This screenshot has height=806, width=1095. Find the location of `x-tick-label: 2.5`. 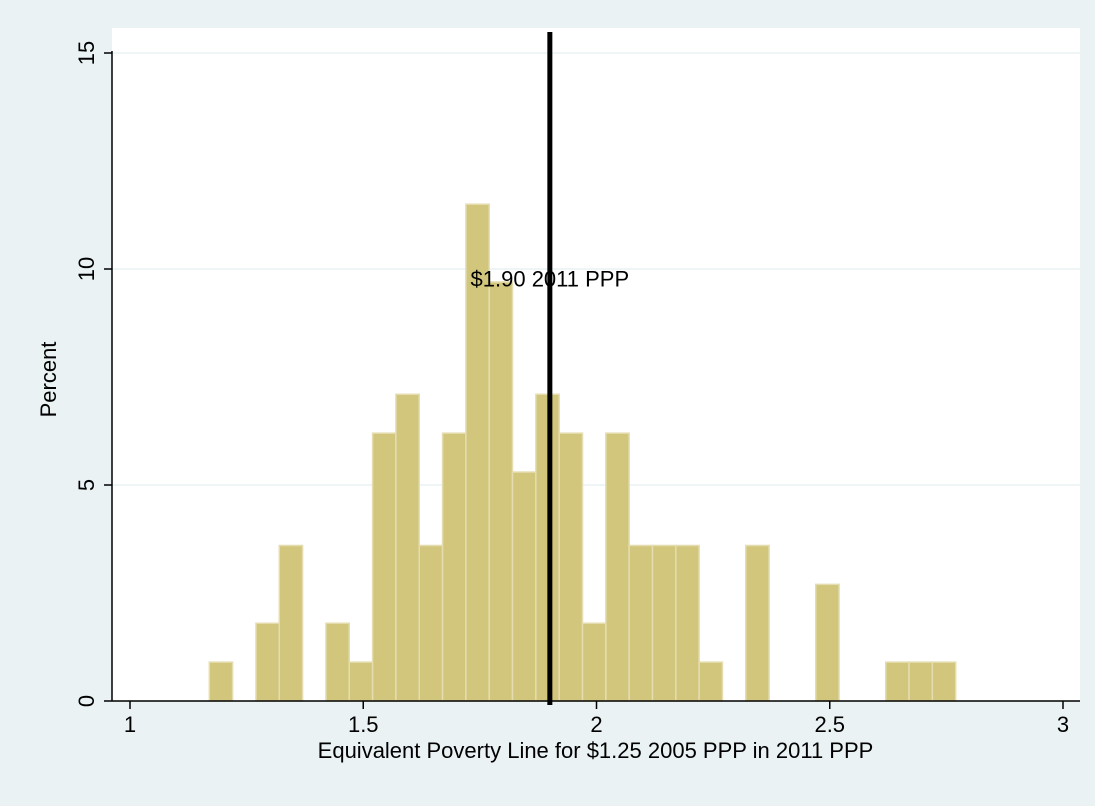

x-tick-label: 2.5 is located at coordinates (829, 724).